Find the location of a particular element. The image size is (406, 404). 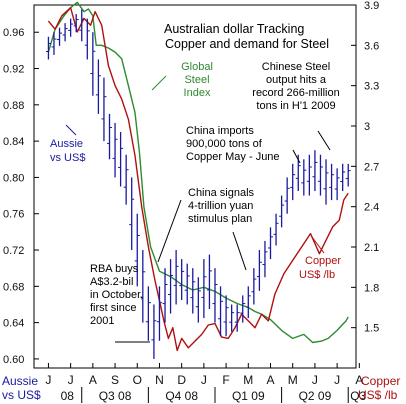

annotation-rba-line-3: first since is located at coordinates (113, 308).